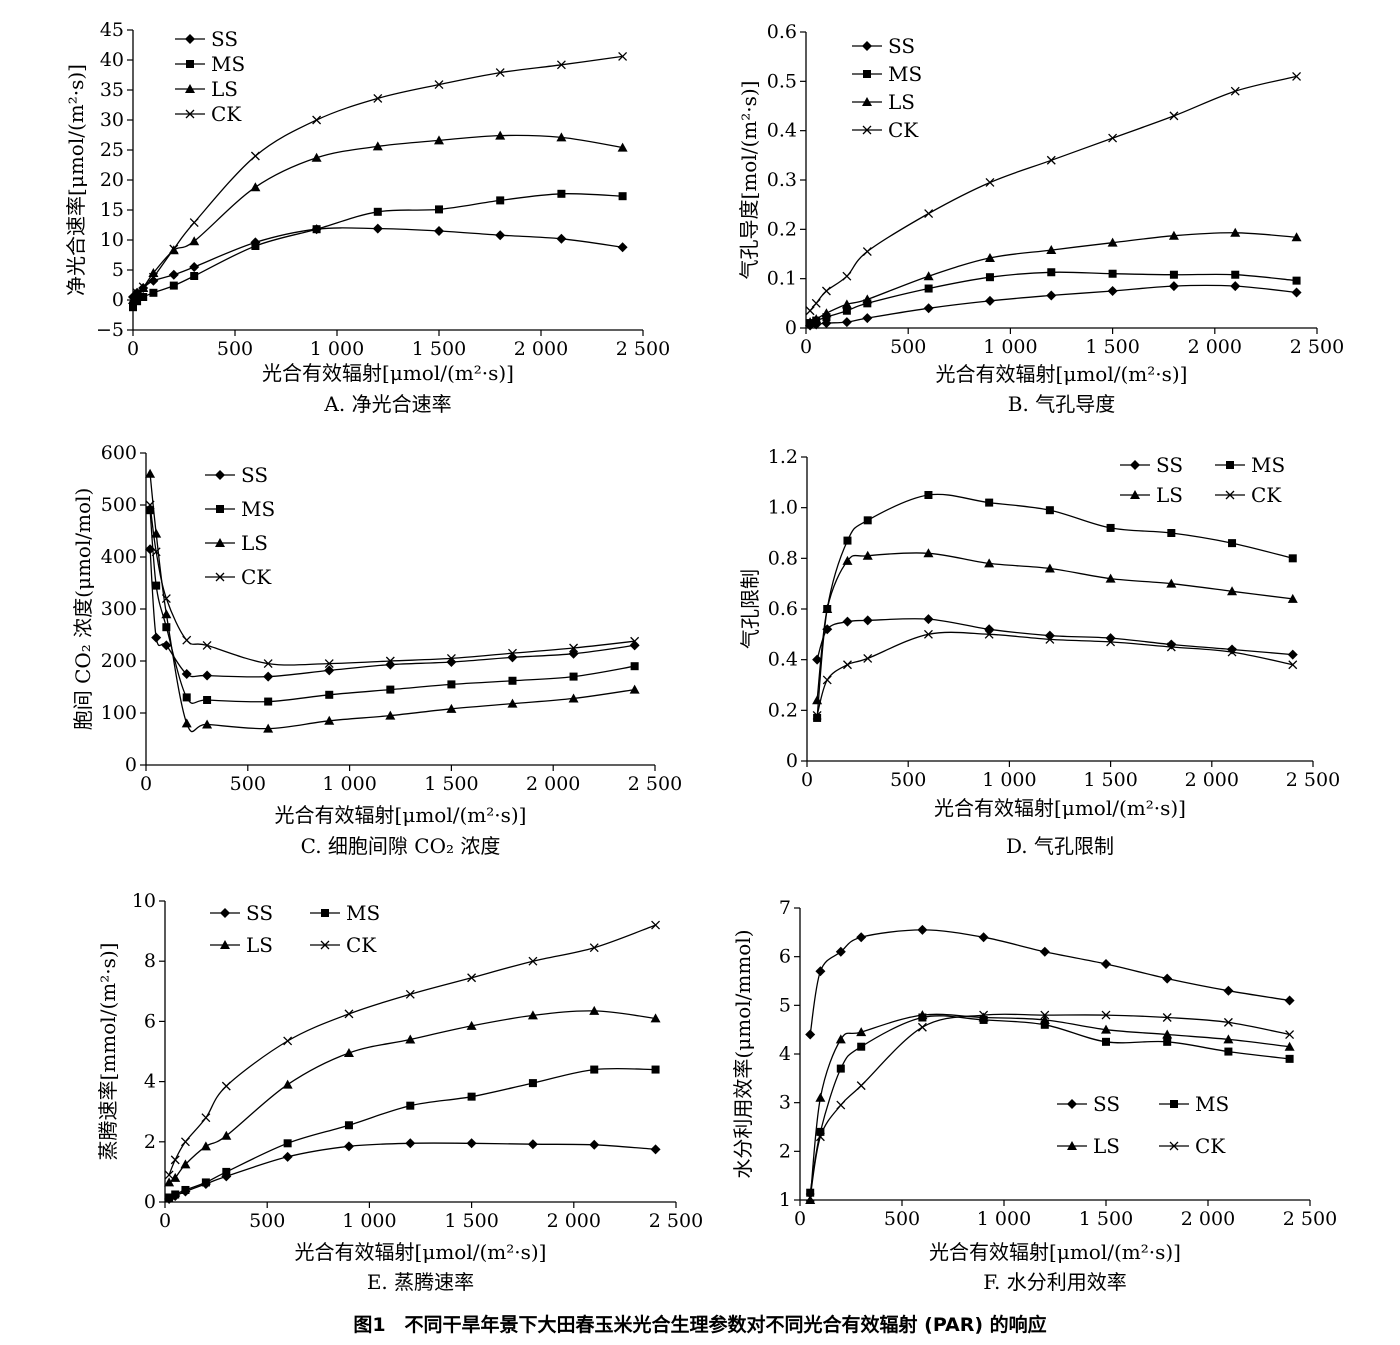  Describe the element at coordinates (119, 505) in the screenshot. I see `y-tick-label: 500` at that location.